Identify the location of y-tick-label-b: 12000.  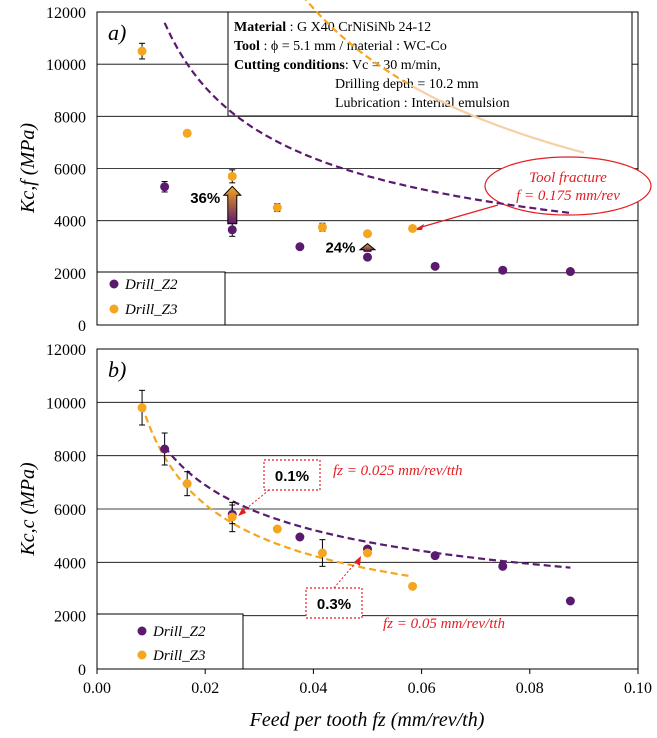
(66, 350).